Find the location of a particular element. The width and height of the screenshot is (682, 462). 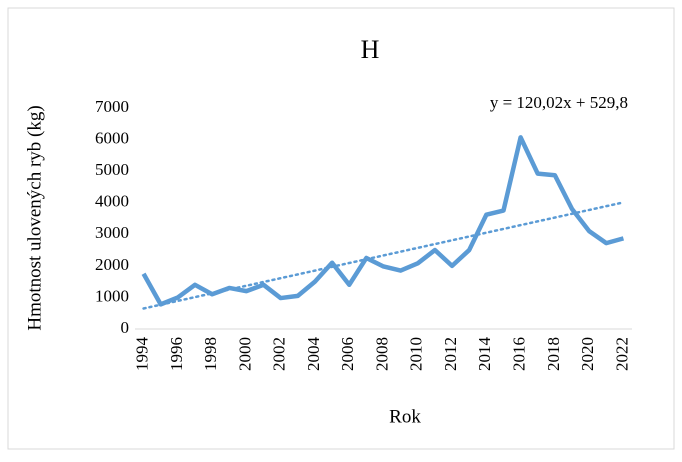

x-tick-label: 2014 is located at coordinates (484, 354).